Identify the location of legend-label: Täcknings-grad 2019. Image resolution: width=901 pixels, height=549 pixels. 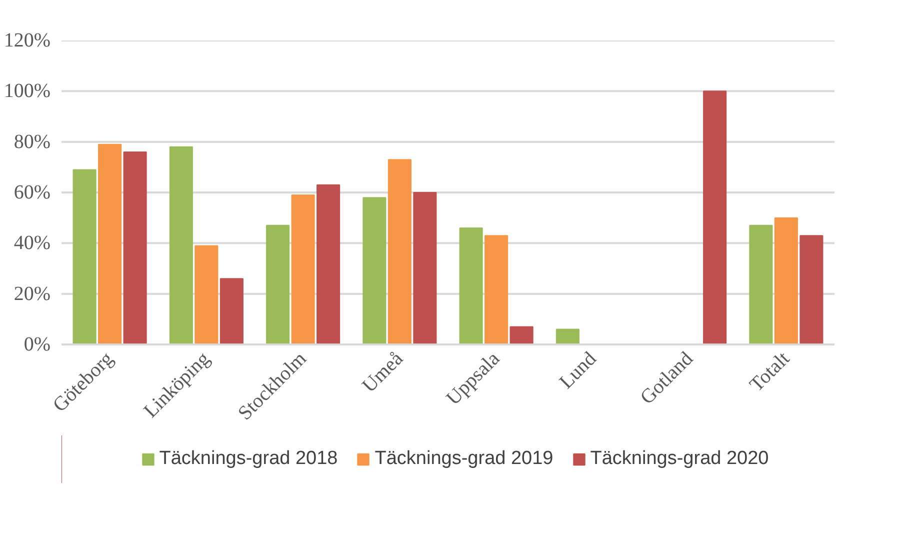
(464, 459).